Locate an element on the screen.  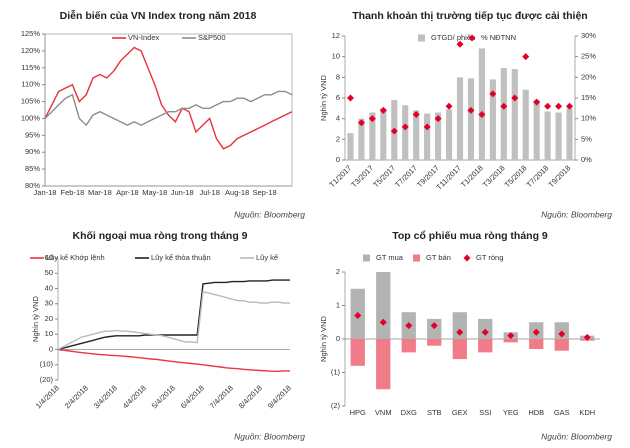
x-tick-label: Feb-18 is located at coordinates (73, 192).